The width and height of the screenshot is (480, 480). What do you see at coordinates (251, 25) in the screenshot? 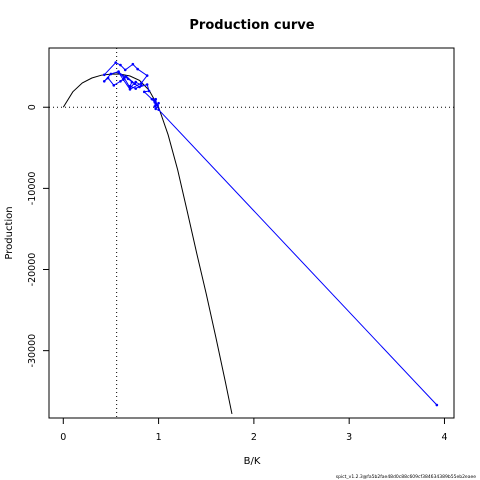
I see `chart-title: Production curve` at bounding box center [251, 25].